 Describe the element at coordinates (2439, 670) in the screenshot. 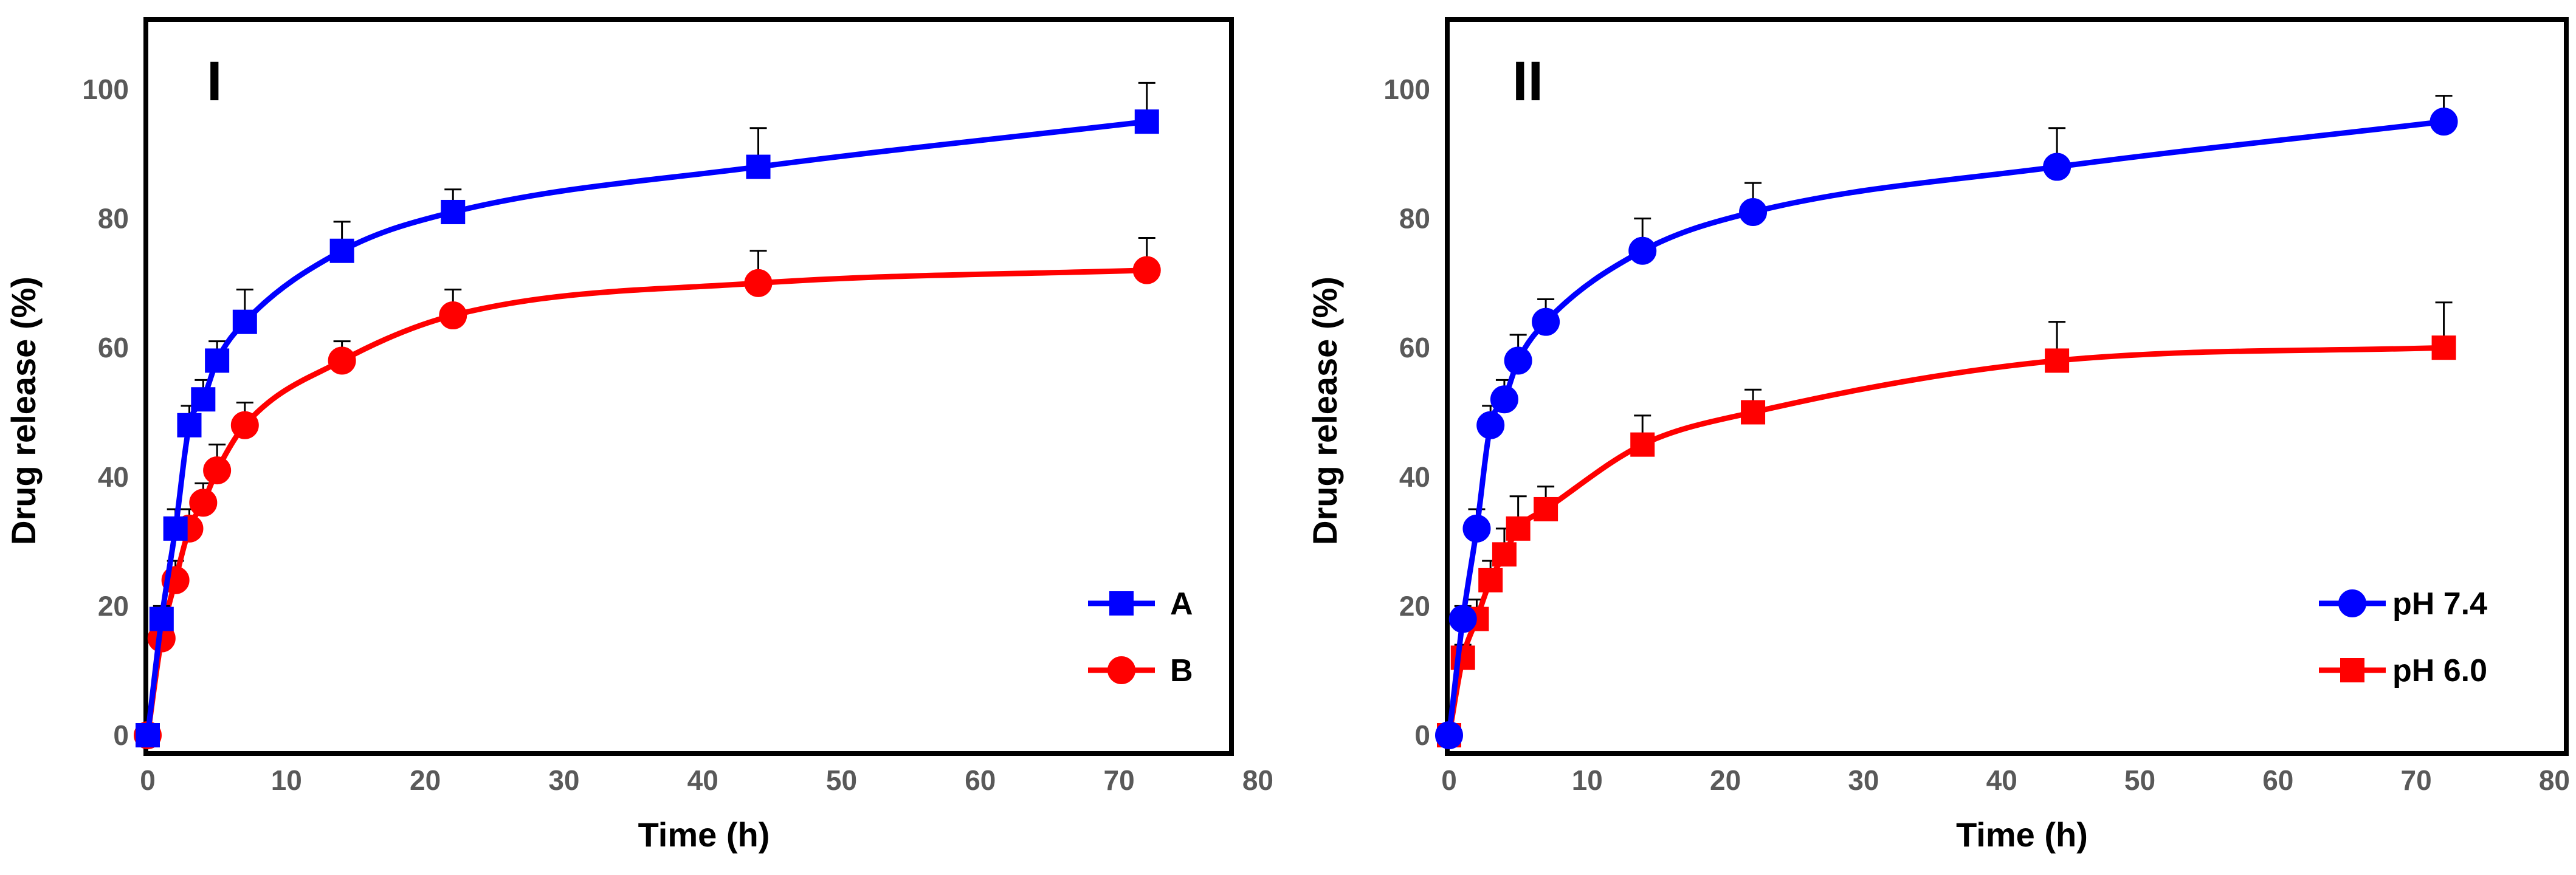

I see `legend-label: pH 6.0` at that location.